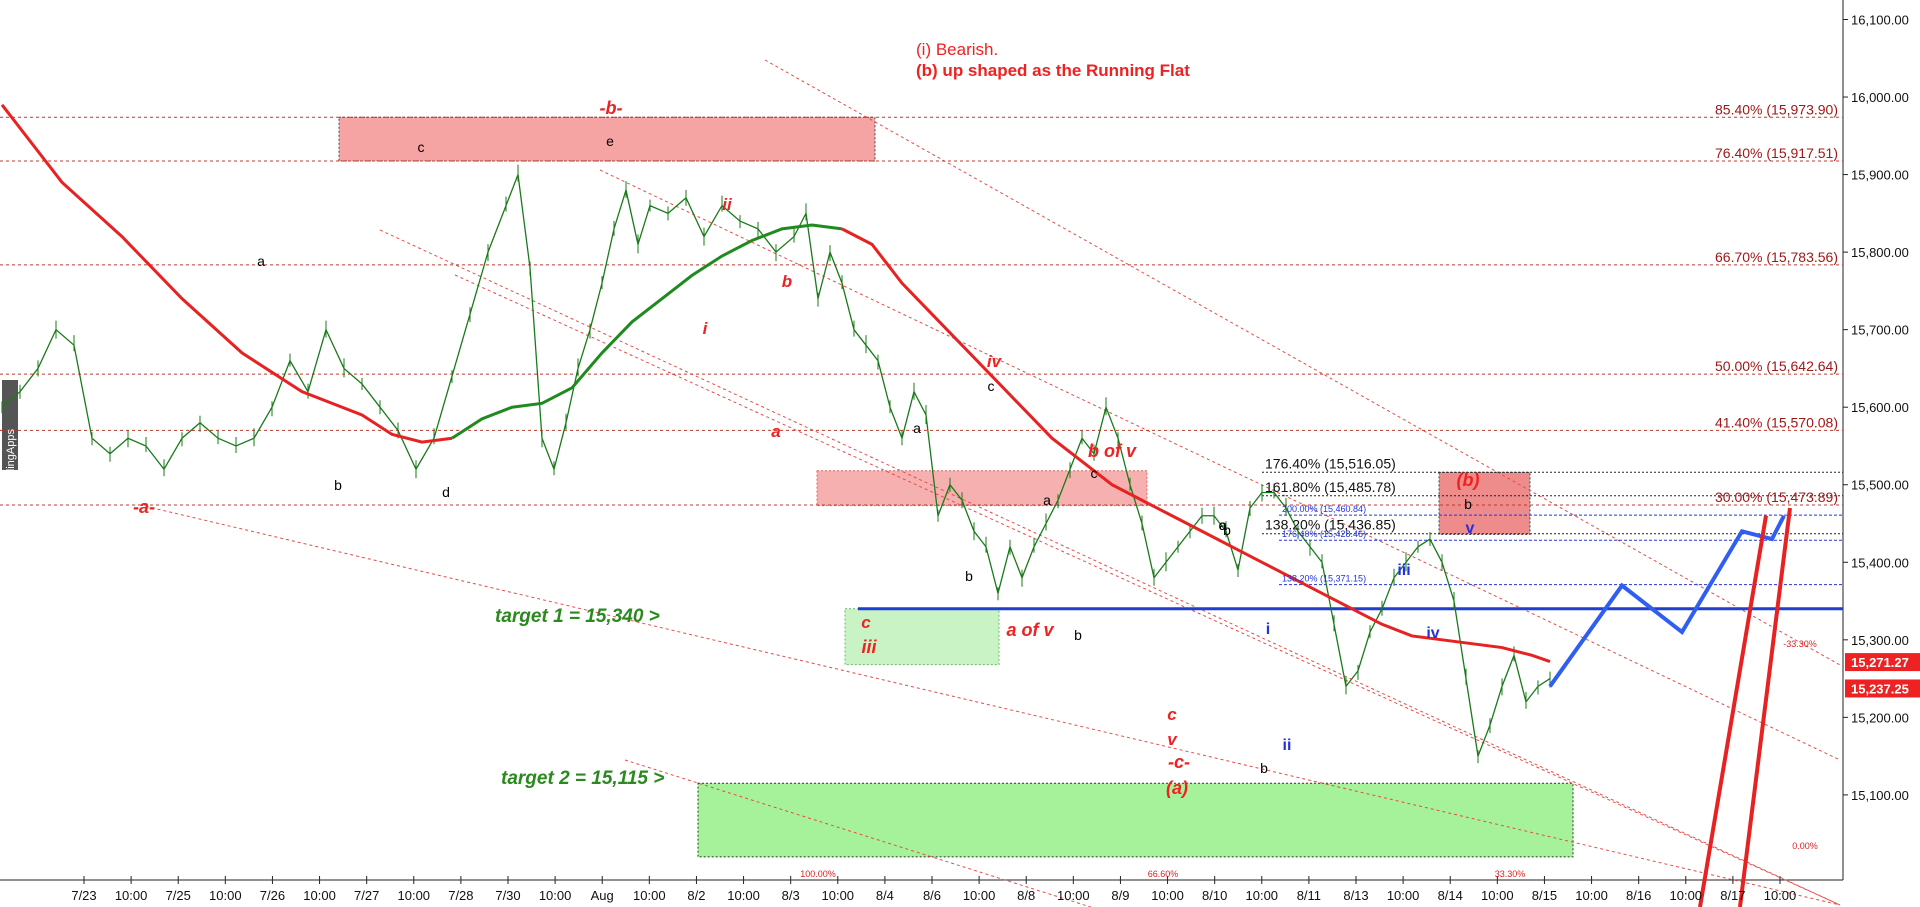 The image size is (1920, 907). Describe the element at coordinates (1880, 640) in the screenshot. I see `y-tick-label: 15,300.00` at that location.